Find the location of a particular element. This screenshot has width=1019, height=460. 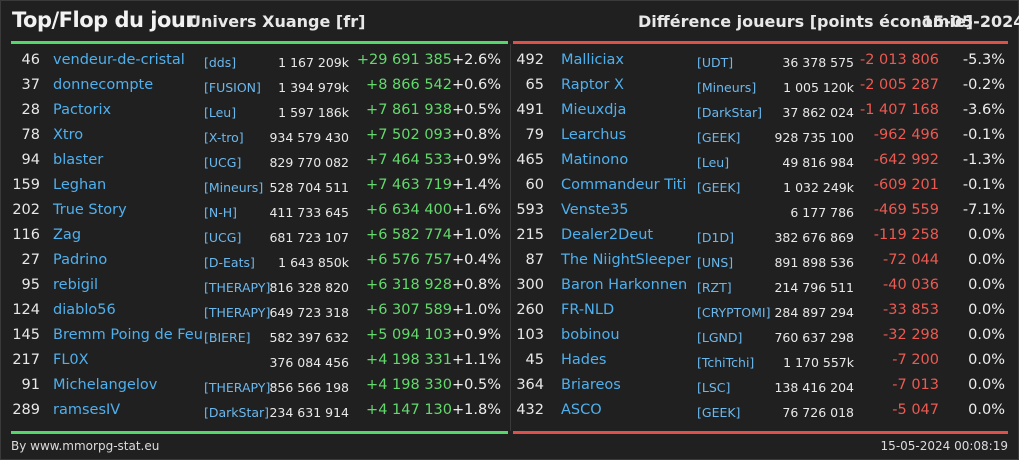

player-name-link: diablo56 is located at coordinates (84, 310).